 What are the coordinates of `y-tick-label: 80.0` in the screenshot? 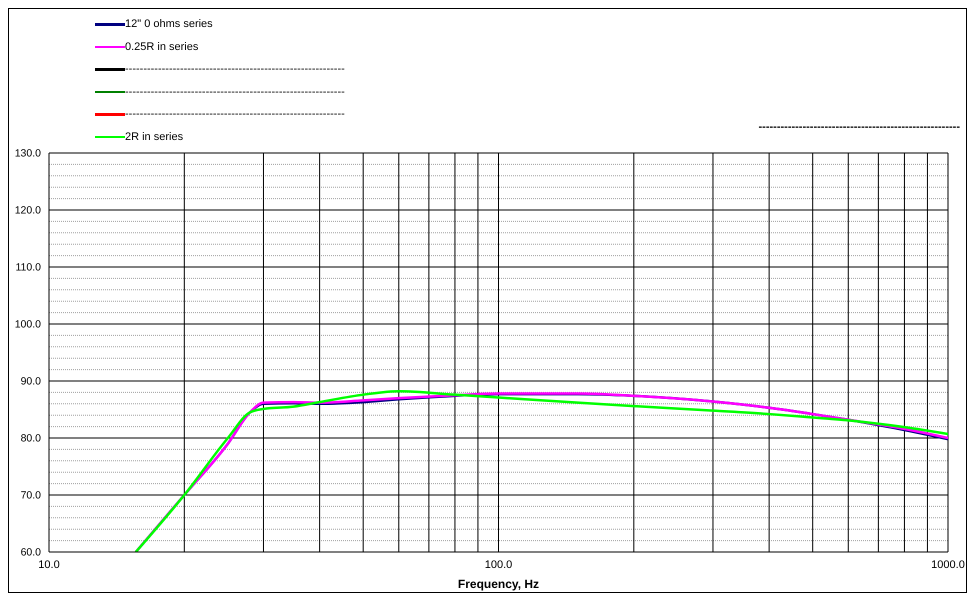 It's located at (31, 438).